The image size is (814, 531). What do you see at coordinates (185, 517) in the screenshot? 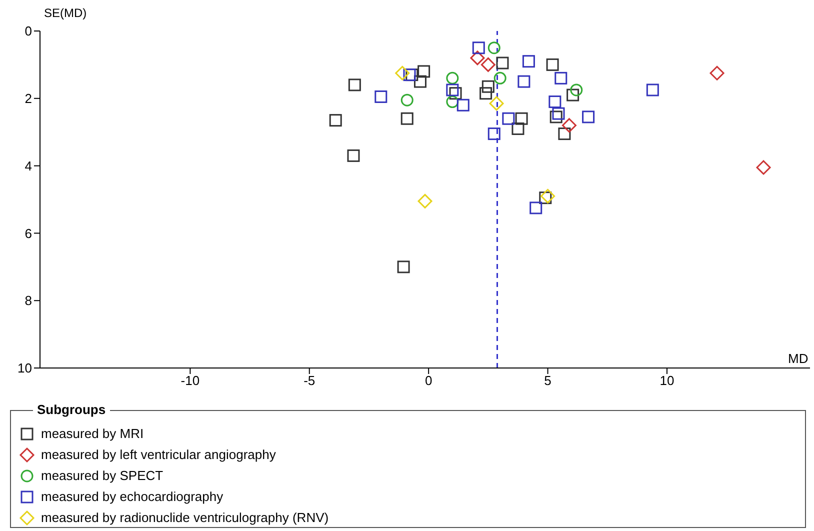
I see `legend-label: measured by radionuclide ventriculography (RNV)` at bounding box center [185, 517].